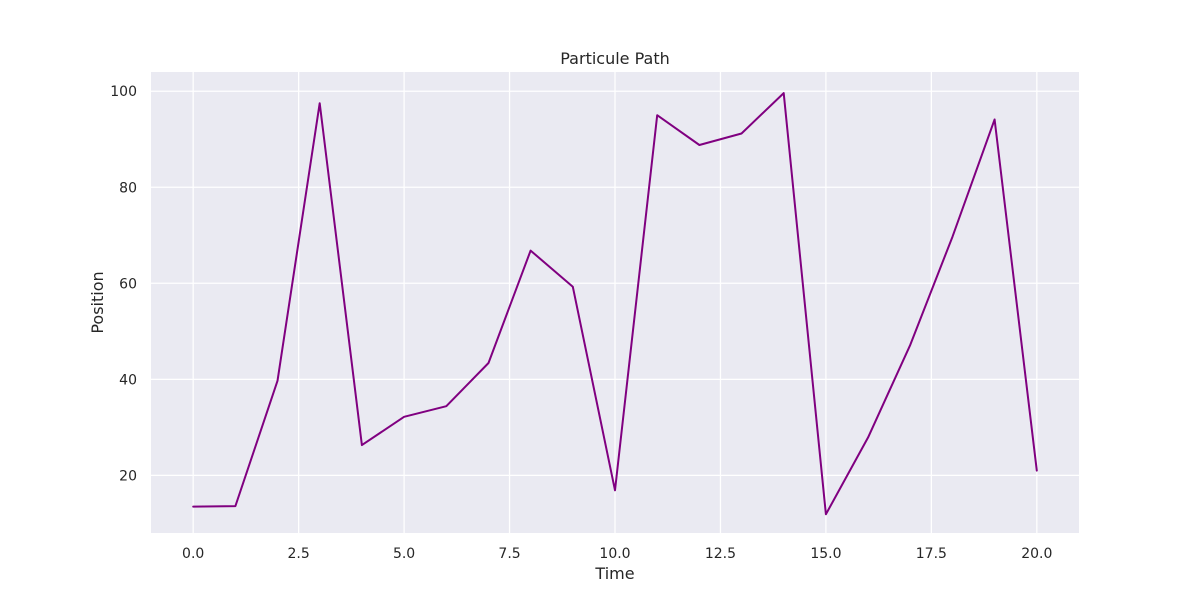 This screenshot has height=600, width=1200. I want to click on x-tick-label: 15.0, so click(825, 554).